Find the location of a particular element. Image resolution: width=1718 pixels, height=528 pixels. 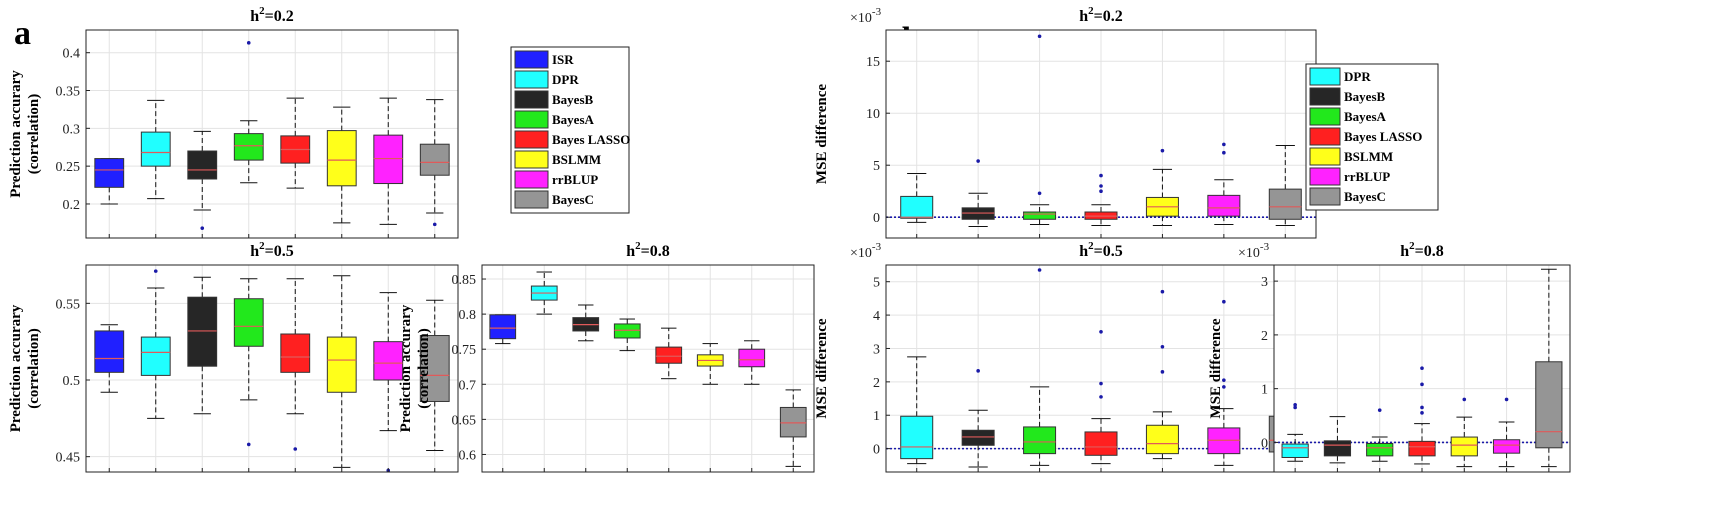

y-tick-label: 0.45 is located at coordinates (68, 458).